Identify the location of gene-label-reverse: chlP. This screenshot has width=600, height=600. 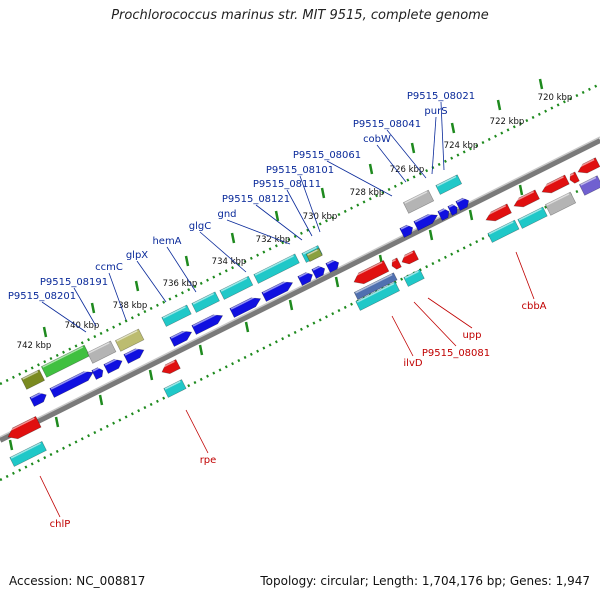
(60, 524).